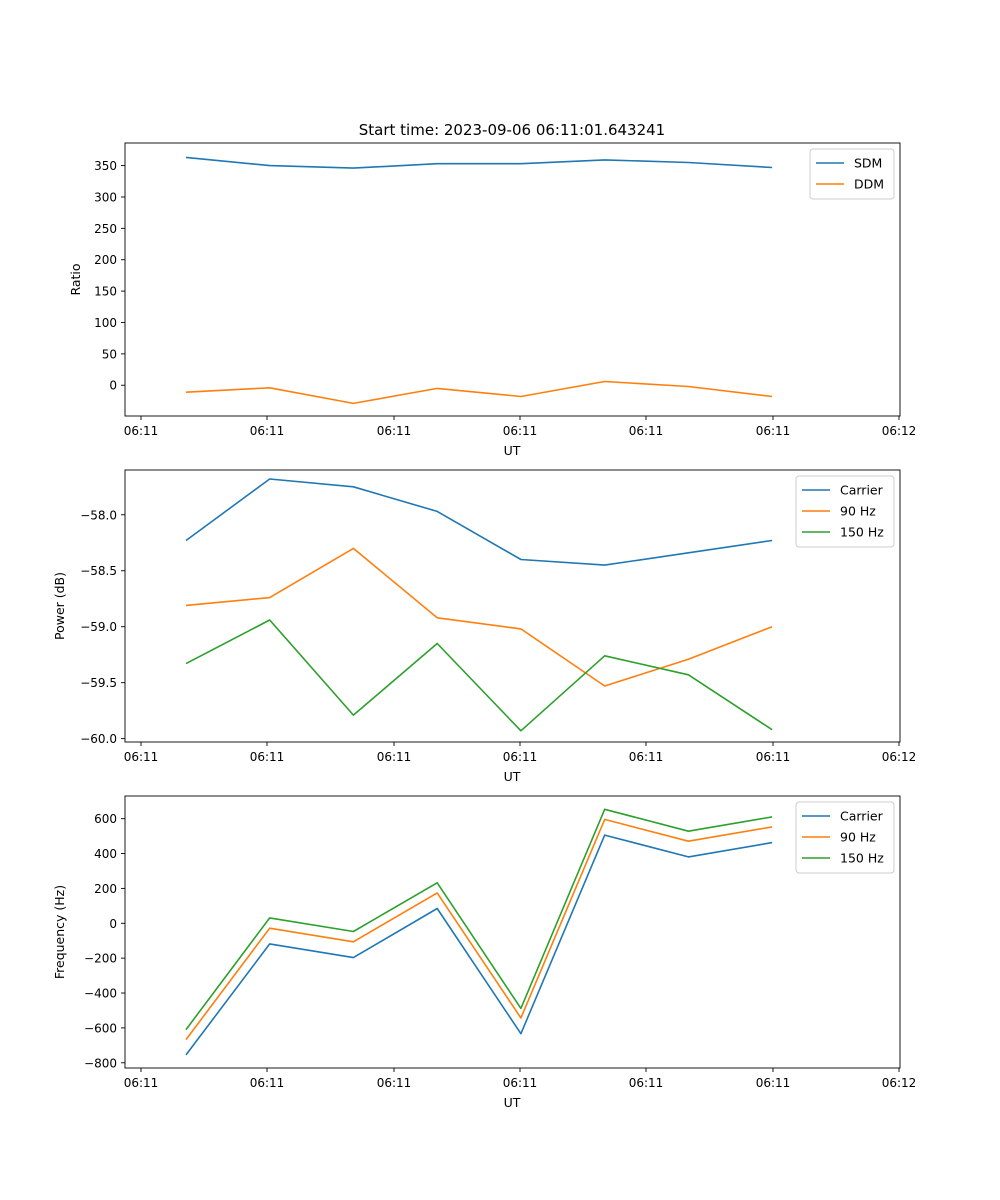 The image size is (1000, 1200). I want to click on power-series-150-hz, so click(479, 675).